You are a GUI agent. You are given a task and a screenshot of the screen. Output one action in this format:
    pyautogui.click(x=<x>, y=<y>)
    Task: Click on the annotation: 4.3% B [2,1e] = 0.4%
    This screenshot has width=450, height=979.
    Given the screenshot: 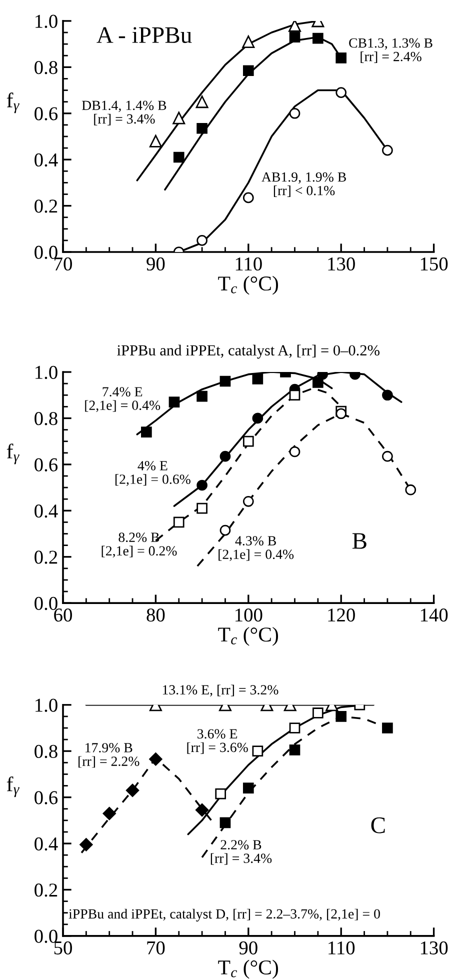 What is the action you would take?
    pyautogui.click(x=256, y=549)
    